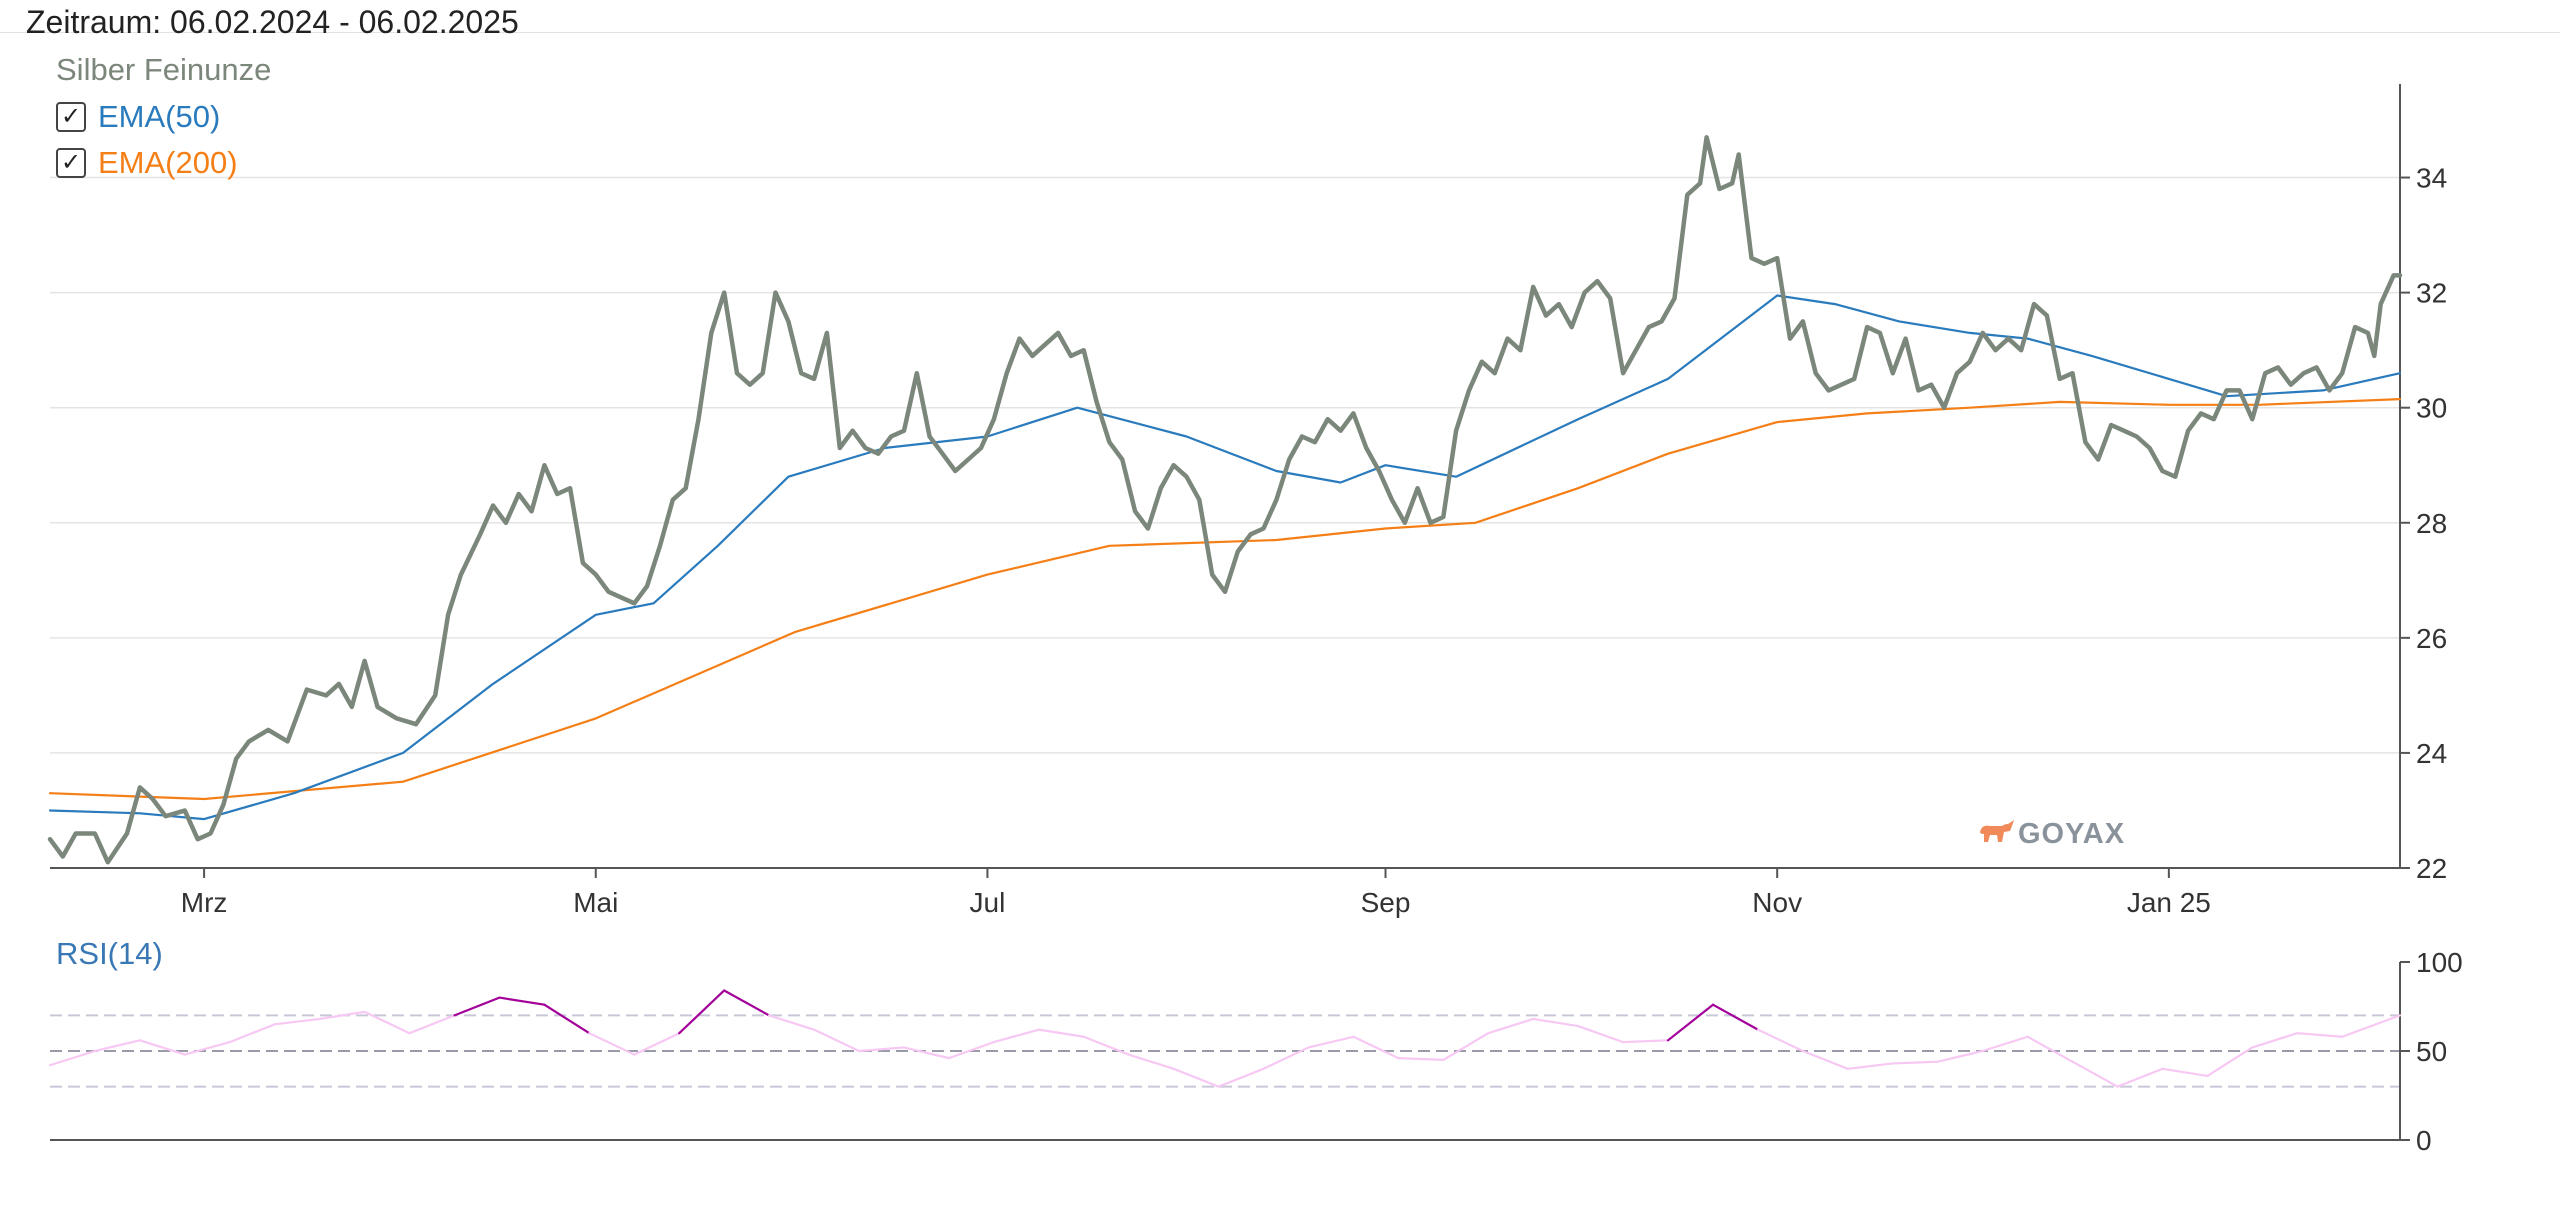  What do you see at coordinates (1225, 1038) in the screenshot?
I see `rsi-series` at bounding box center [1225, 1038].